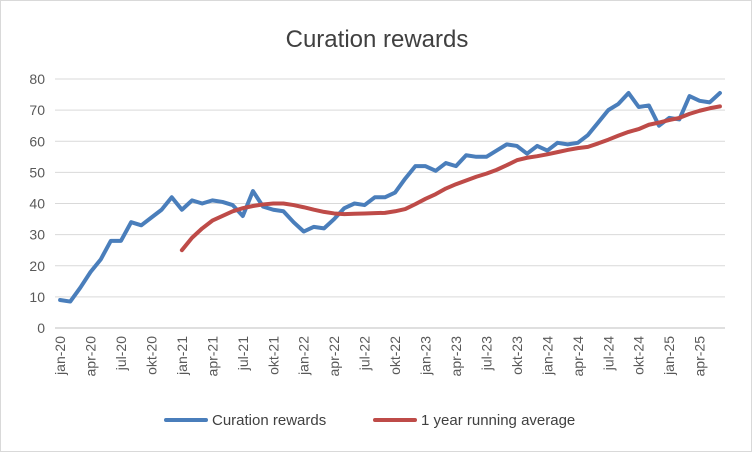 The width and height of the screenshot is (752, 452). I want to click on y-tick-label: 10, so click(37, 297).